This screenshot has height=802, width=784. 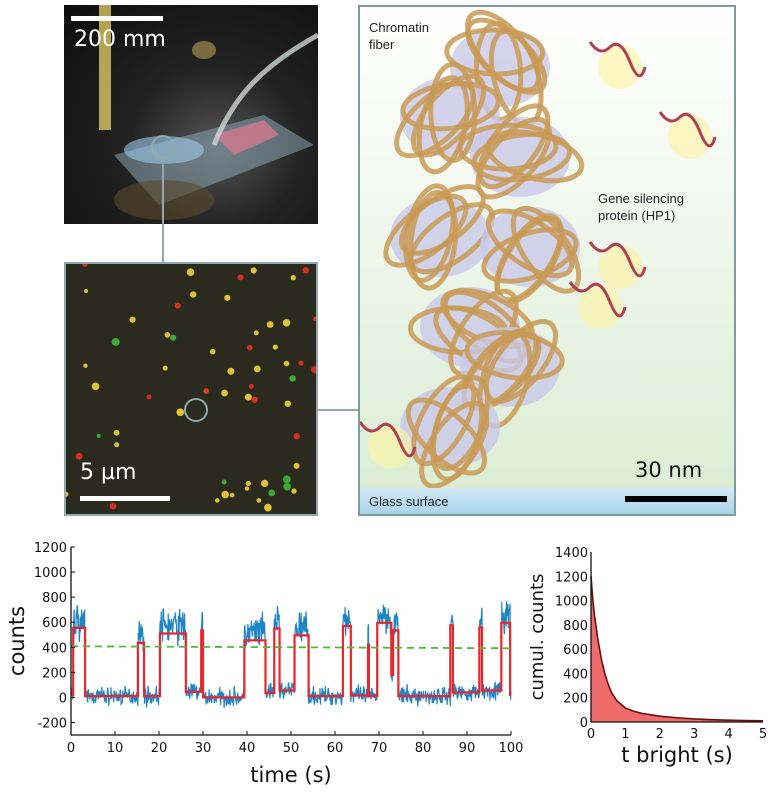 I want to click on histogram-area, so click(x=677, y=649).